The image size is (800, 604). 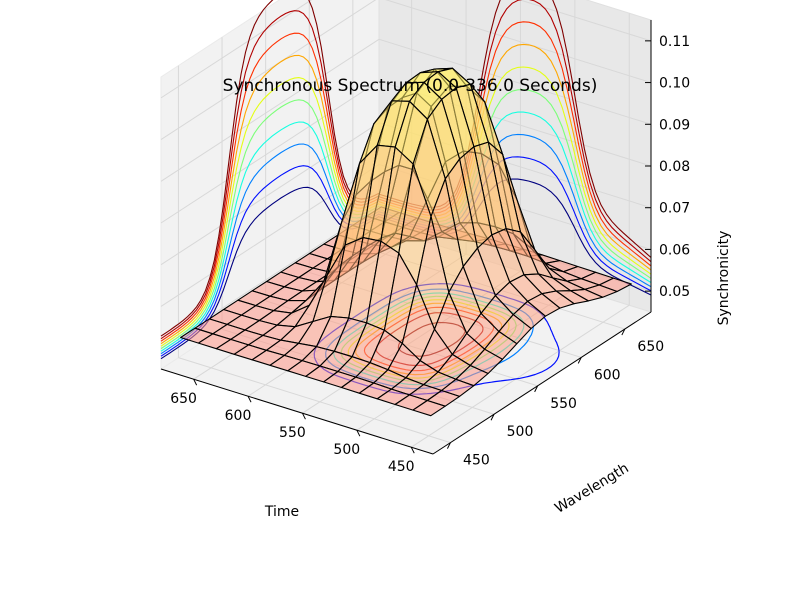 What do you see at coordinates (674, 250) in the screenshot?
I see `z-tick-label: 0.06` at bounding box center [674, 250].